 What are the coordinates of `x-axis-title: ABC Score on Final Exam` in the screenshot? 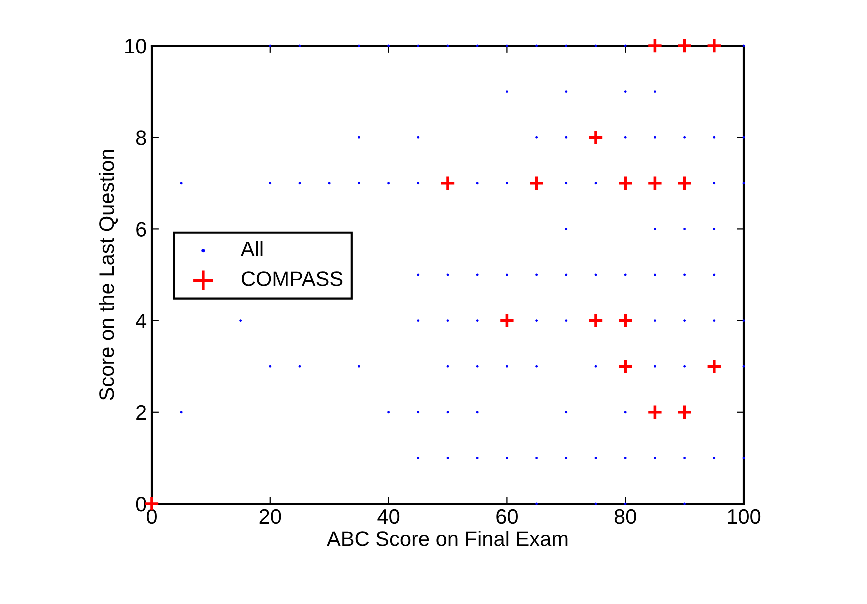 It's located at (447, 538).